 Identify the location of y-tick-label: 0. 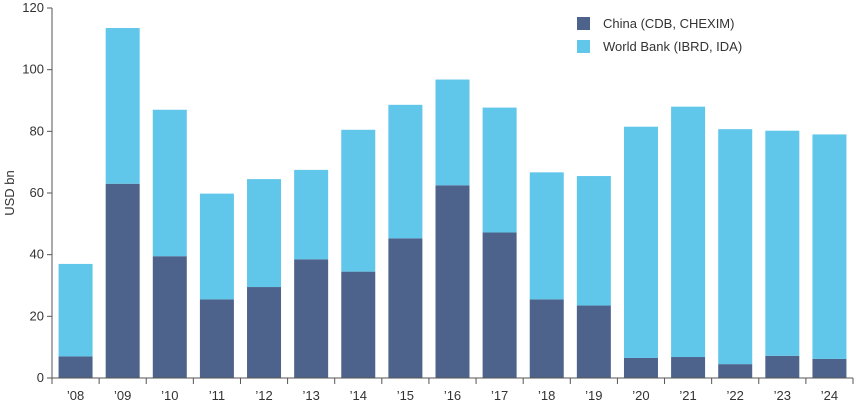
(40, 377).